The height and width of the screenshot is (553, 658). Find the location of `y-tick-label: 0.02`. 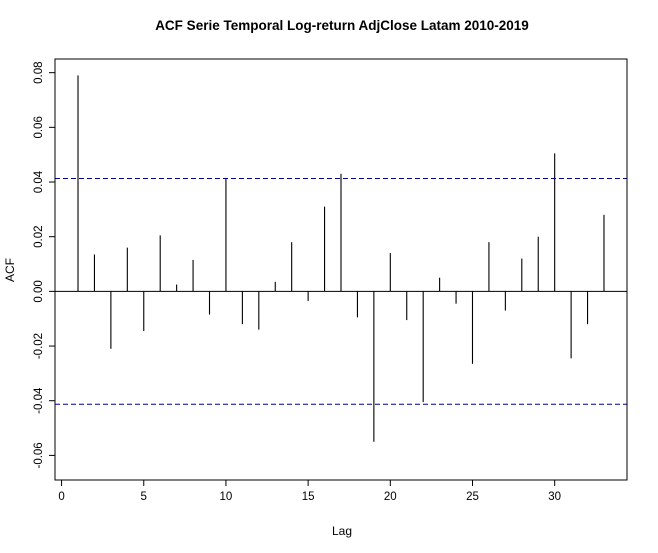

y-tick-label: 0.02 is located at coordinates (39, 236).